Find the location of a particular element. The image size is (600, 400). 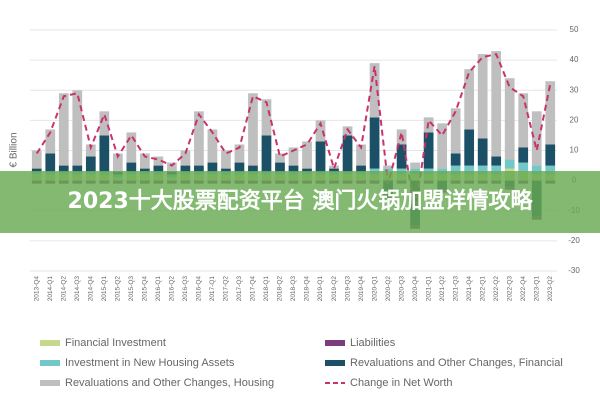

x-tick-label: 2020-Q2 is located at coordinates (388, 289).